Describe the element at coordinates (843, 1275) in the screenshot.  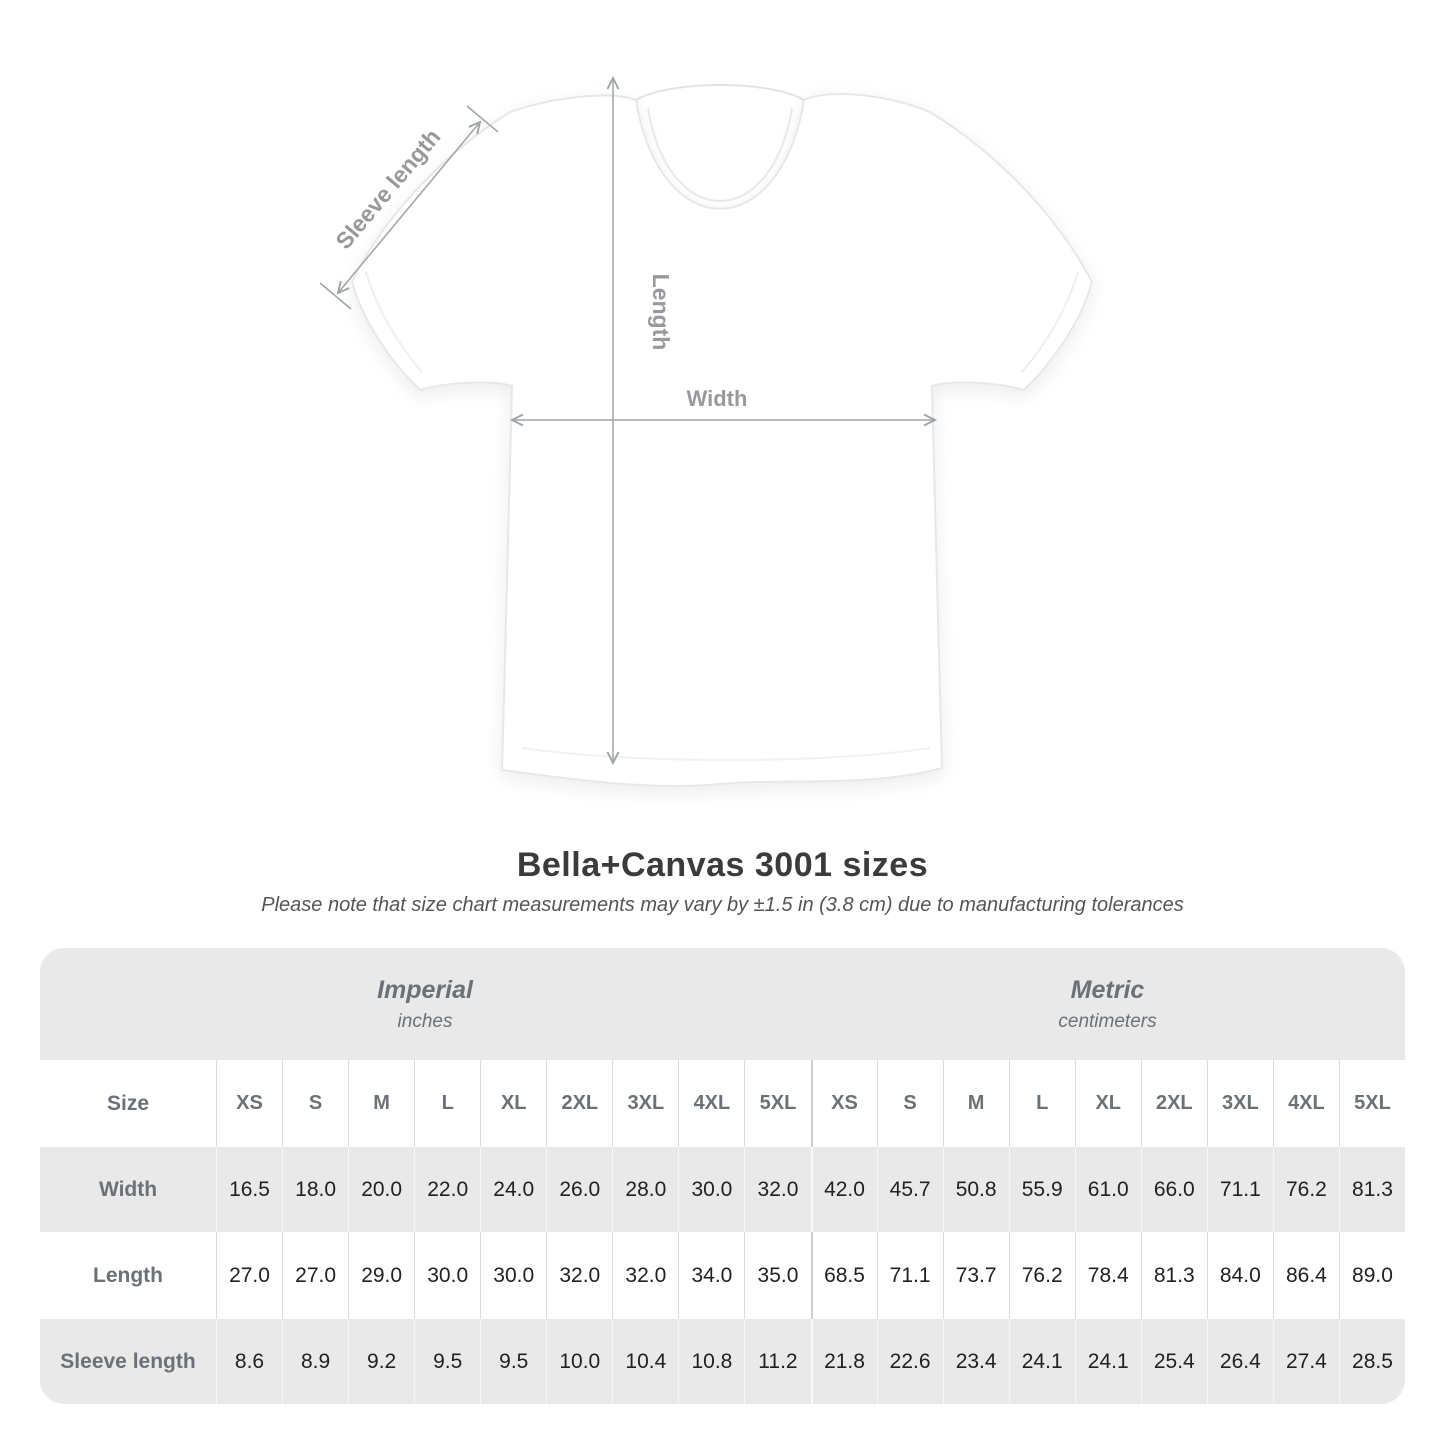
I see `measurement-cell: 68.5` at that location.